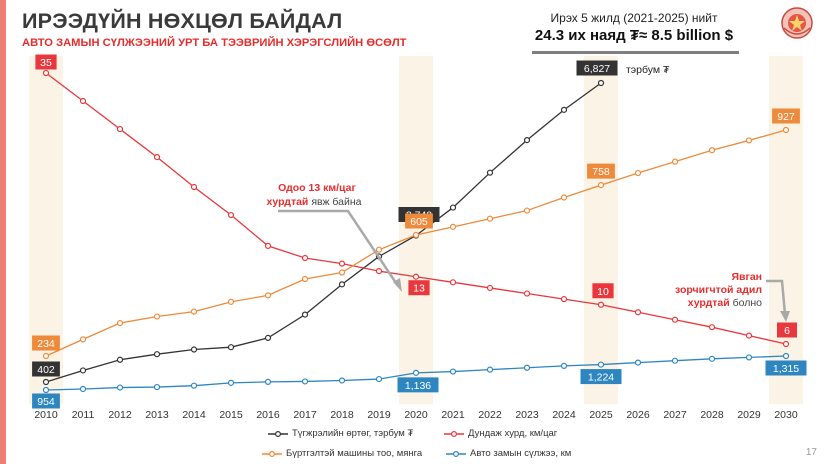 The width and height of the screenshot is (825, 464). I want to click on x-tick-2018: 2018, so click(342, 415).